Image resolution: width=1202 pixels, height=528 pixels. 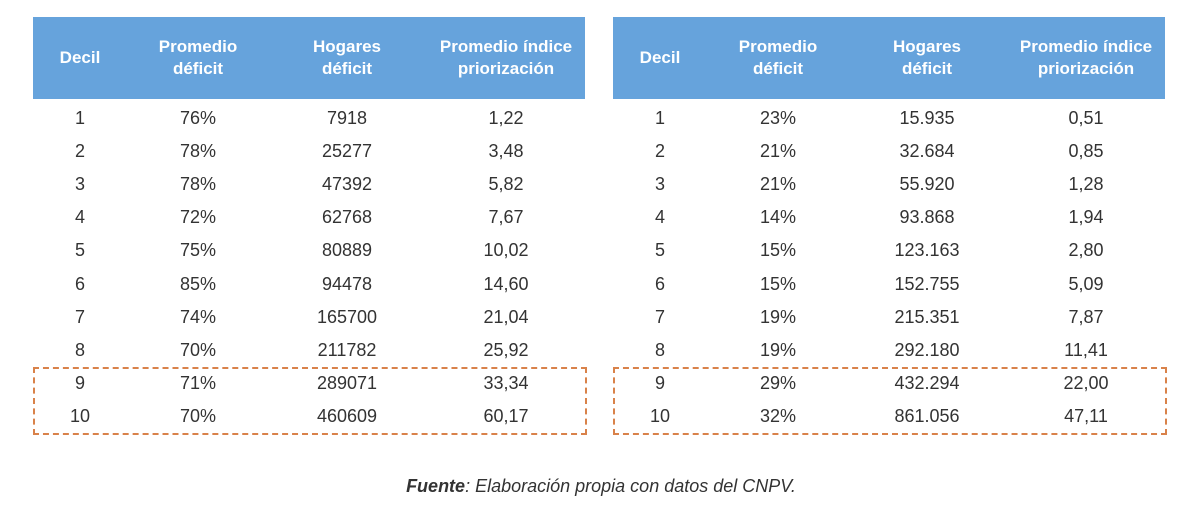 I want to click on table-cell: 47392, so click(x=347, y=184).